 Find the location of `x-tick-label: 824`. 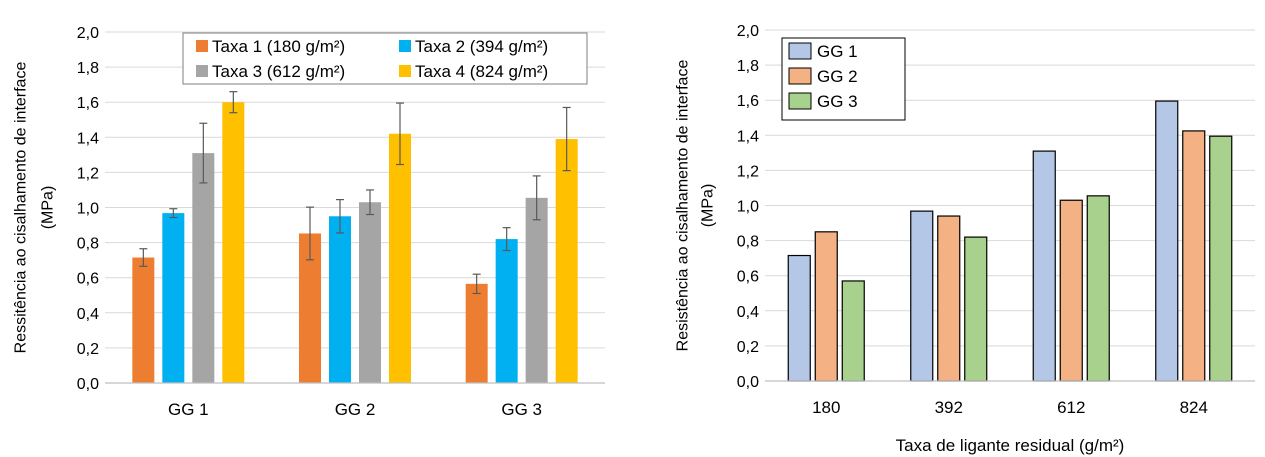

x-tick-label: 824 is located at coordinates (1194, 407).